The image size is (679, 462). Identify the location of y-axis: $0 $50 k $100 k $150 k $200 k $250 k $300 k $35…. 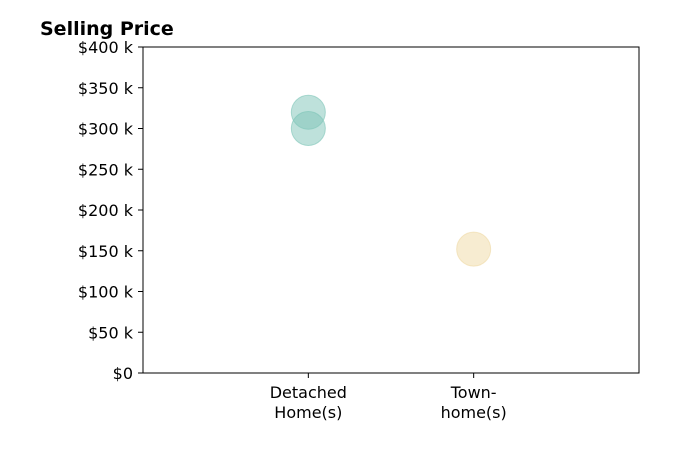
(110, 210).